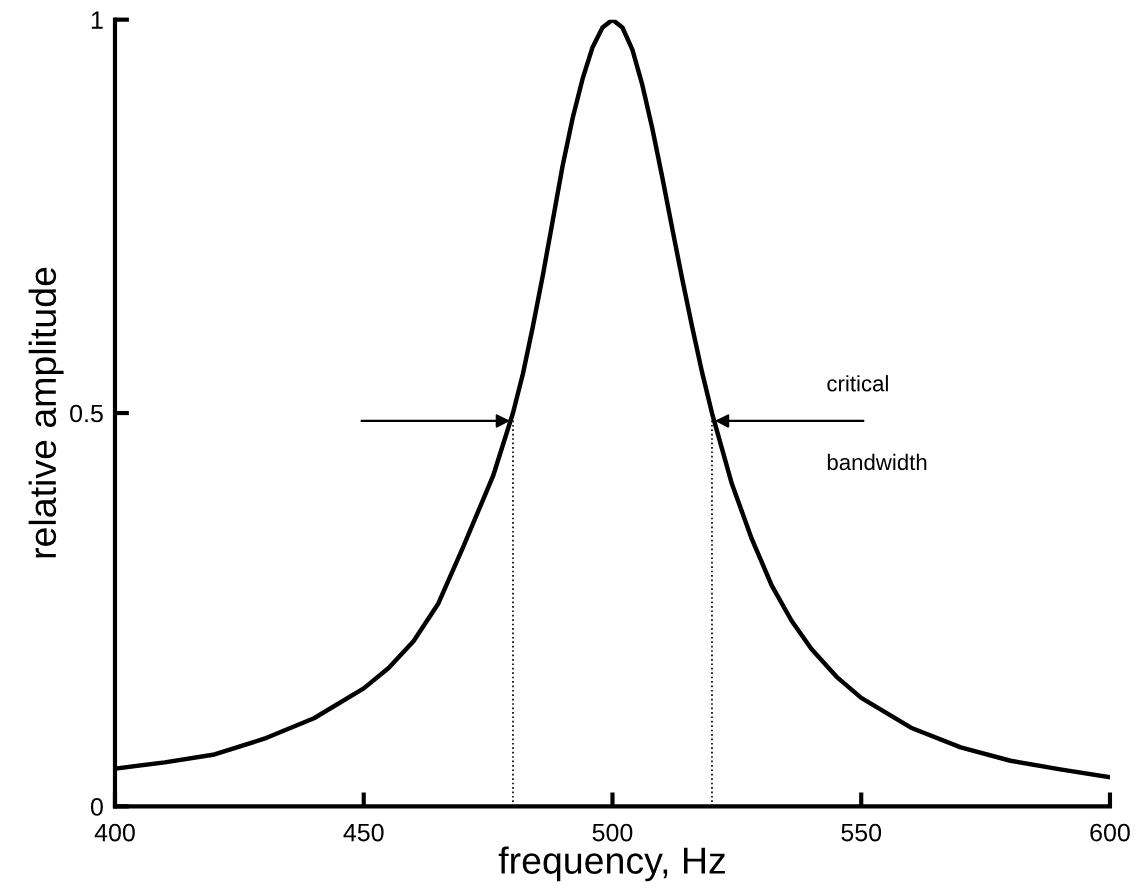  I want to click on x-tick-label: 450, so click(363, 832).